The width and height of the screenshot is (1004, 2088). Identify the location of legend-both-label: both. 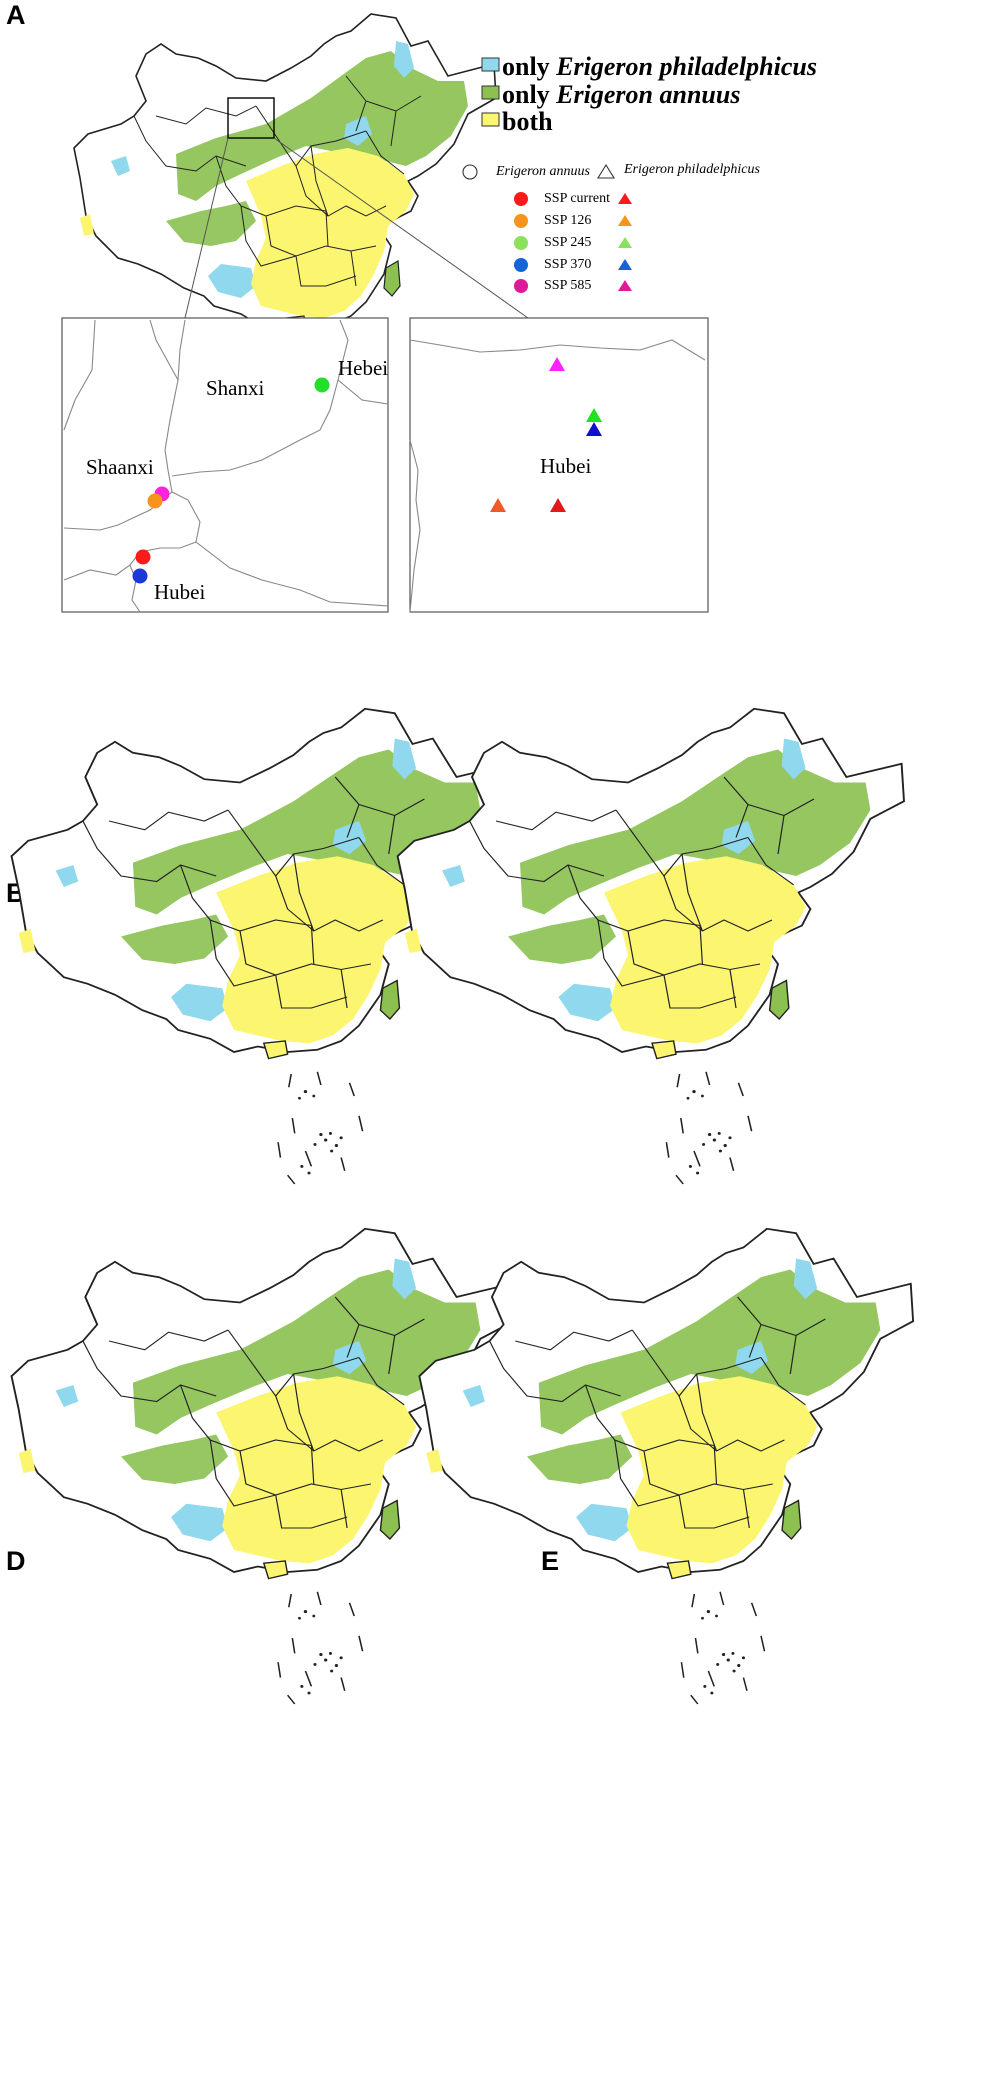
(527, 121).